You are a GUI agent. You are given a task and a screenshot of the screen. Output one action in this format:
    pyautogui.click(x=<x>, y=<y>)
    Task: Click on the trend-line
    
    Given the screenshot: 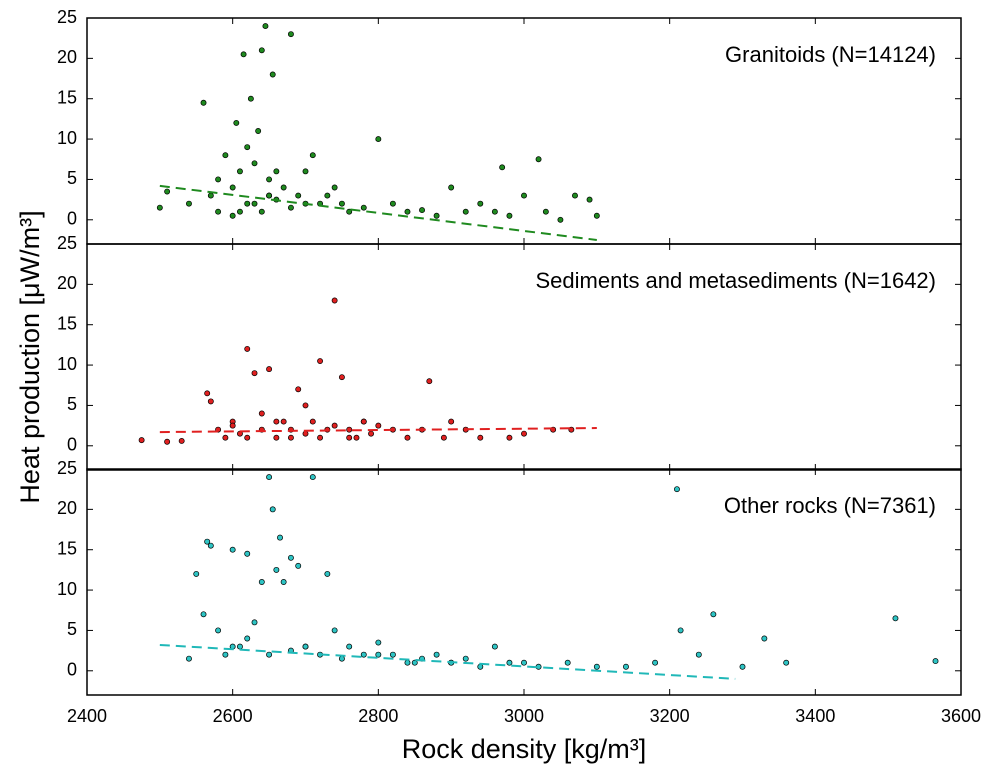 What is the action you would take?
    pyautogui.click(x=378, y=212)
    